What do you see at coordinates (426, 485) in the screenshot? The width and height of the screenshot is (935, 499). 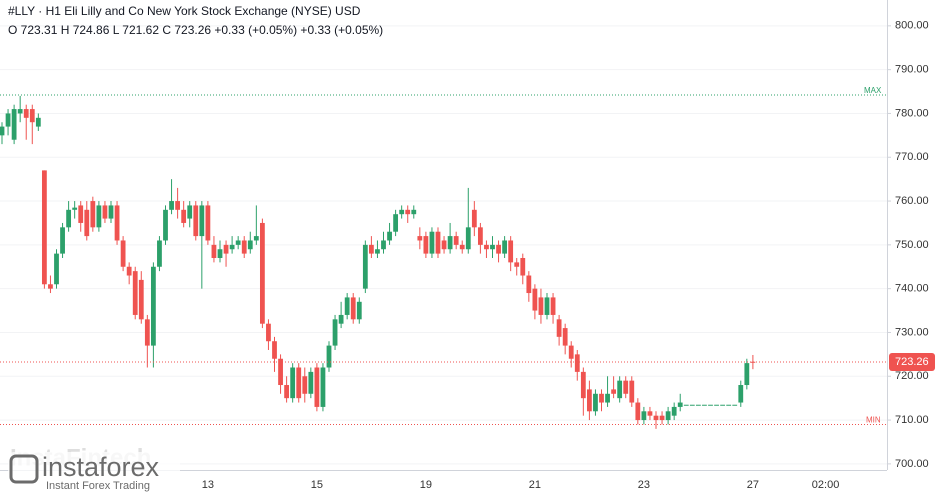 I see `x-tick-label: 19` at bounding box center [426, 485].